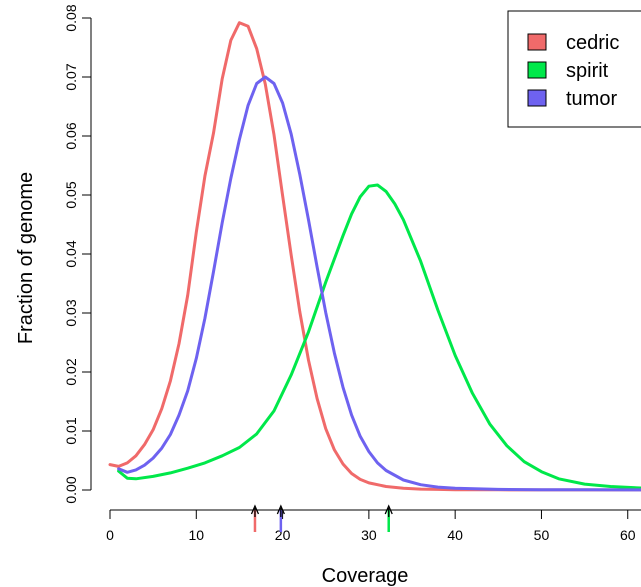 The image size is (641, 587). What do you see at coordinates (365, 576) in the screenshot?
I see `x-axis-title: Coverage` at bounding box center [365, 576].